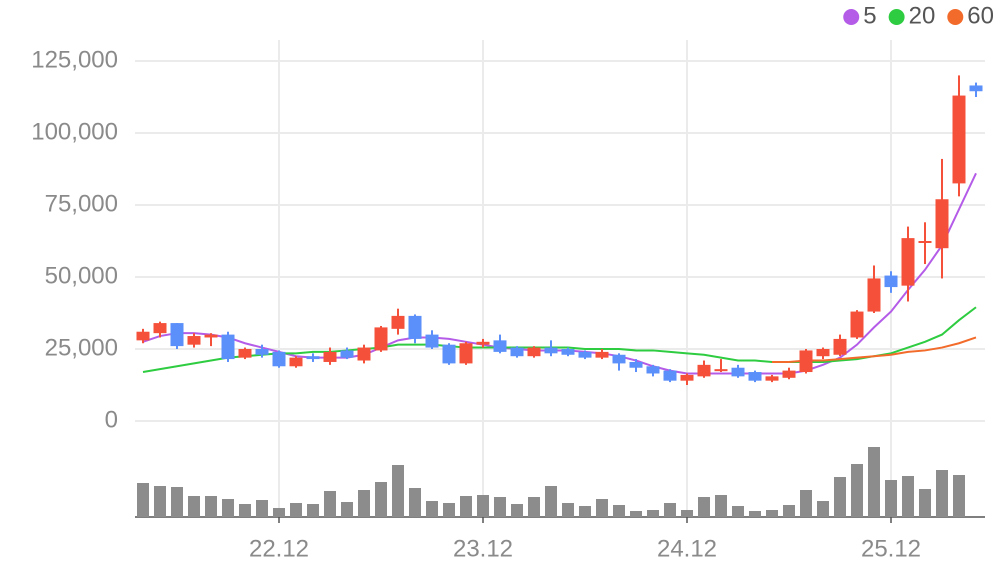 The width and height of the screenshot is (996, 567). I want to click on y-tick-label: 100,000, so click(74, 131).